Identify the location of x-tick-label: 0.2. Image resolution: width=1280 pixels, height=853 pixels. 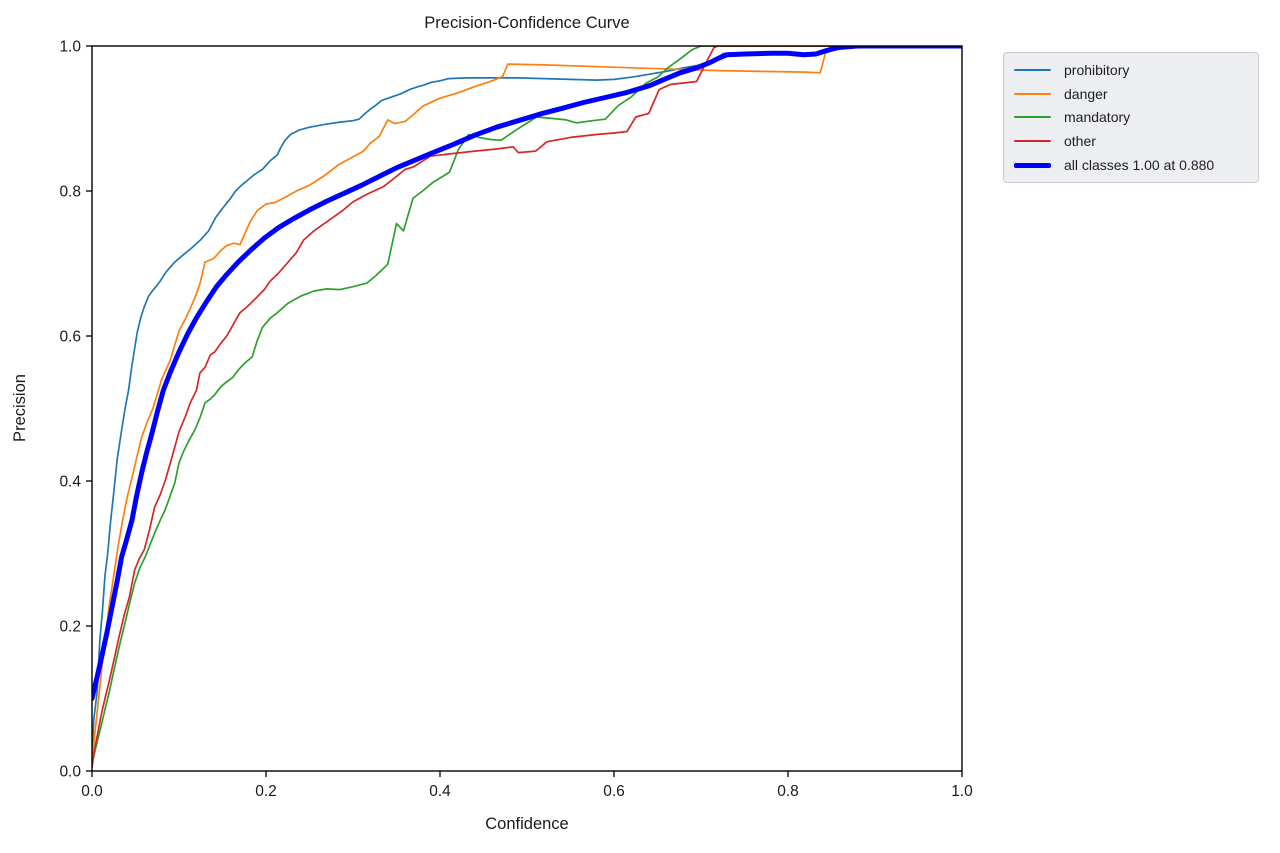
(266, 791).